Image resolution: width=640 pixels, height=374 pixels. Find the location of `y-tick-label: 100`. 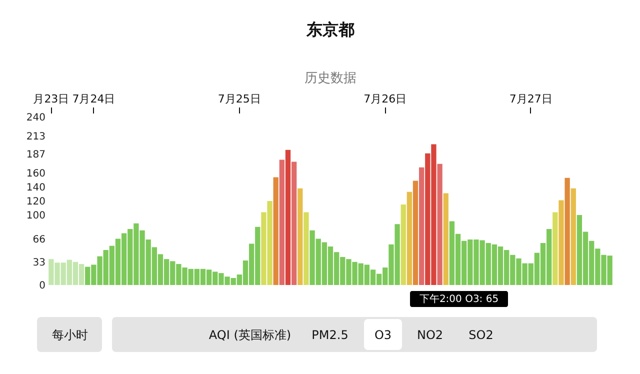

y-tick-label: 100 is located at coordinates (36, 216).